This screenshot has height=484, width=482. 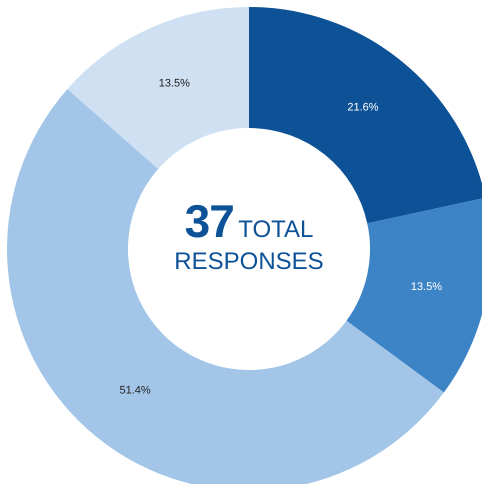 What do you see at coordinates (209, 221) in the screenshot?
I see `text: 37` at bounding box center [209, 221].